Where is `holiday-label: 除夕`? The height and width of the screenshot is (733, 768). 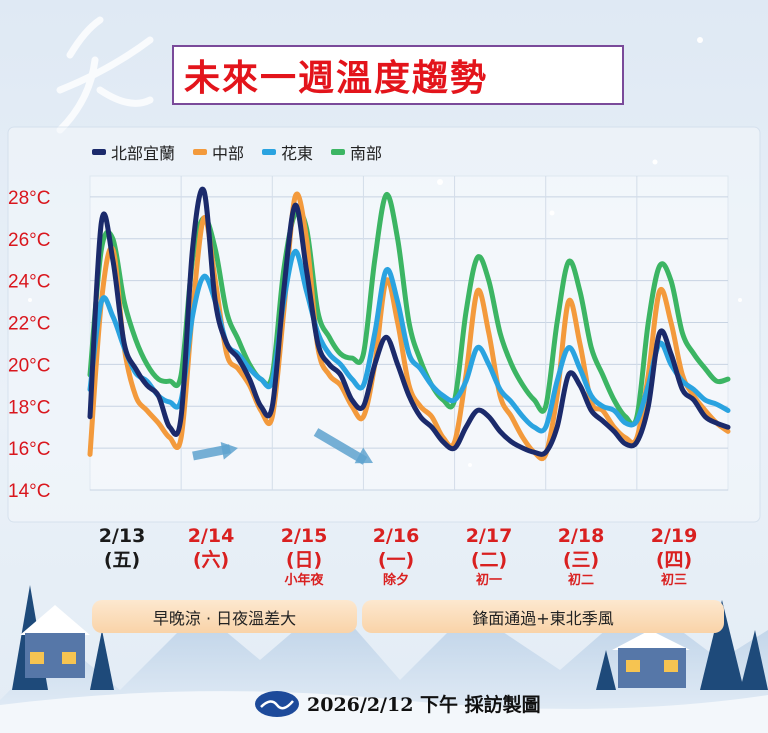 holiday-label: 除夕 is located at coordinates (395, 580).